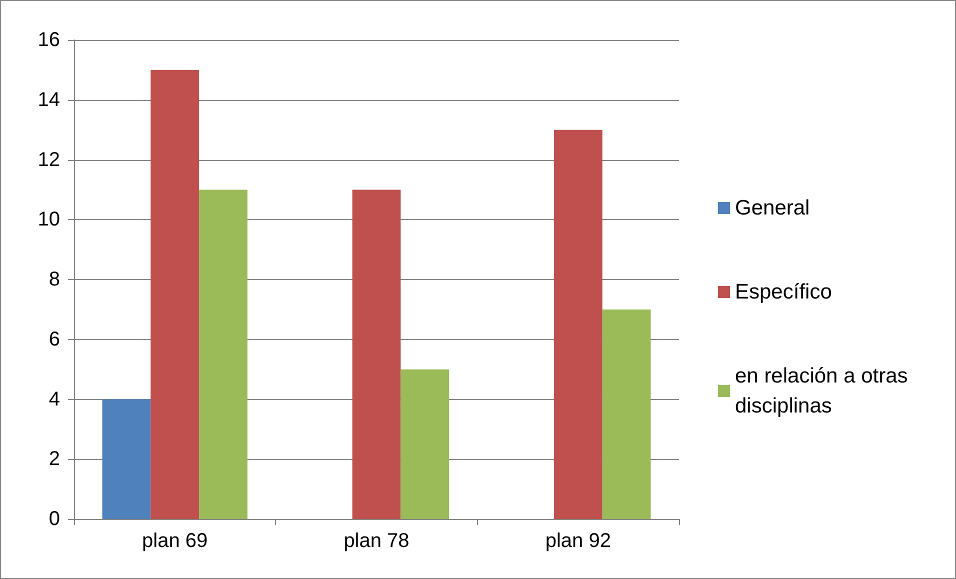 This screenshot has height=579, width=956. What do you see at coordinates (578, 541) in the screenshot?
I see `x-tick-label: plan 92` at bounding box center [578, 541].